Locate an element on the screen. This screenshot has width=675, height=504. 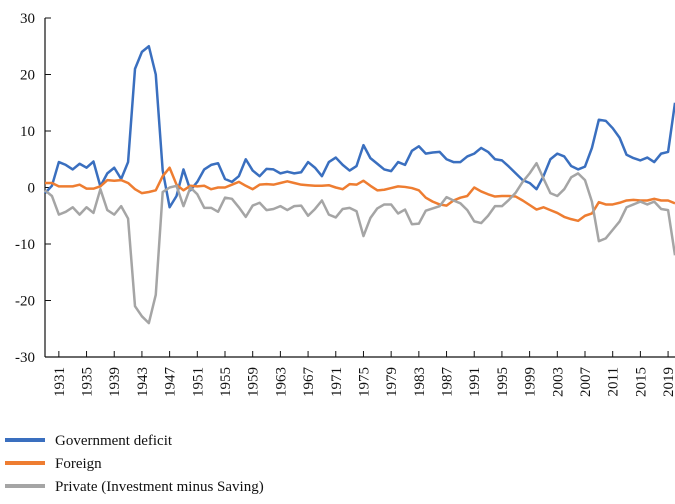
x-tick-label: 1979 is located at coordinates (392, 382).